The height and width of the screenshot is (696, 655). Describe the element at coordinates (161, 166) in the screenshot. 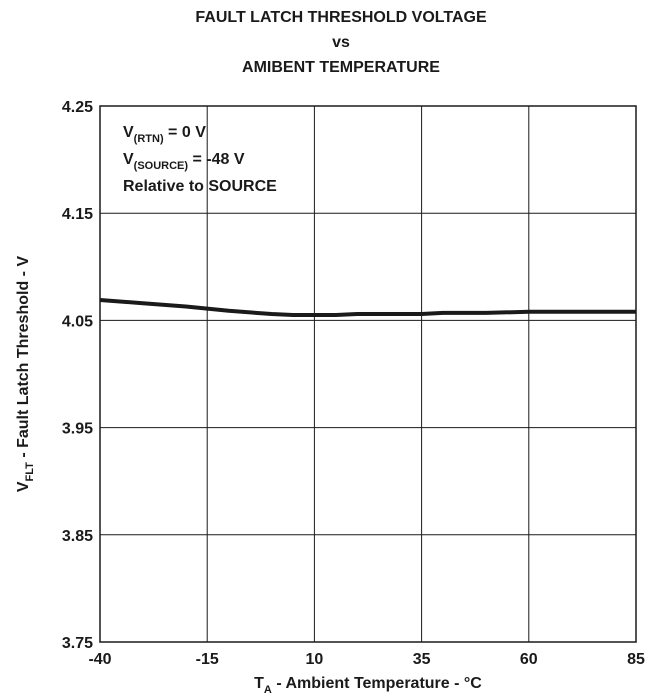

I see `annotation-line-2-subscript: (SOURCE)` at that location.